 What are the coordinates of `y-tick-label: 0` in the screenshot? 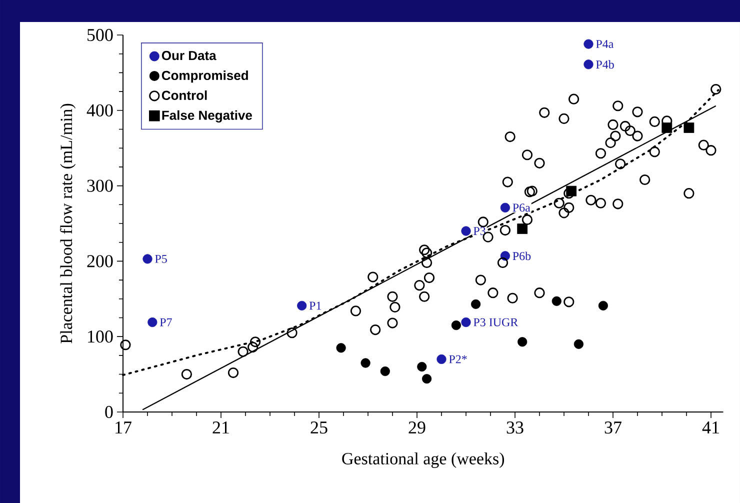 It's located at (109, 412).